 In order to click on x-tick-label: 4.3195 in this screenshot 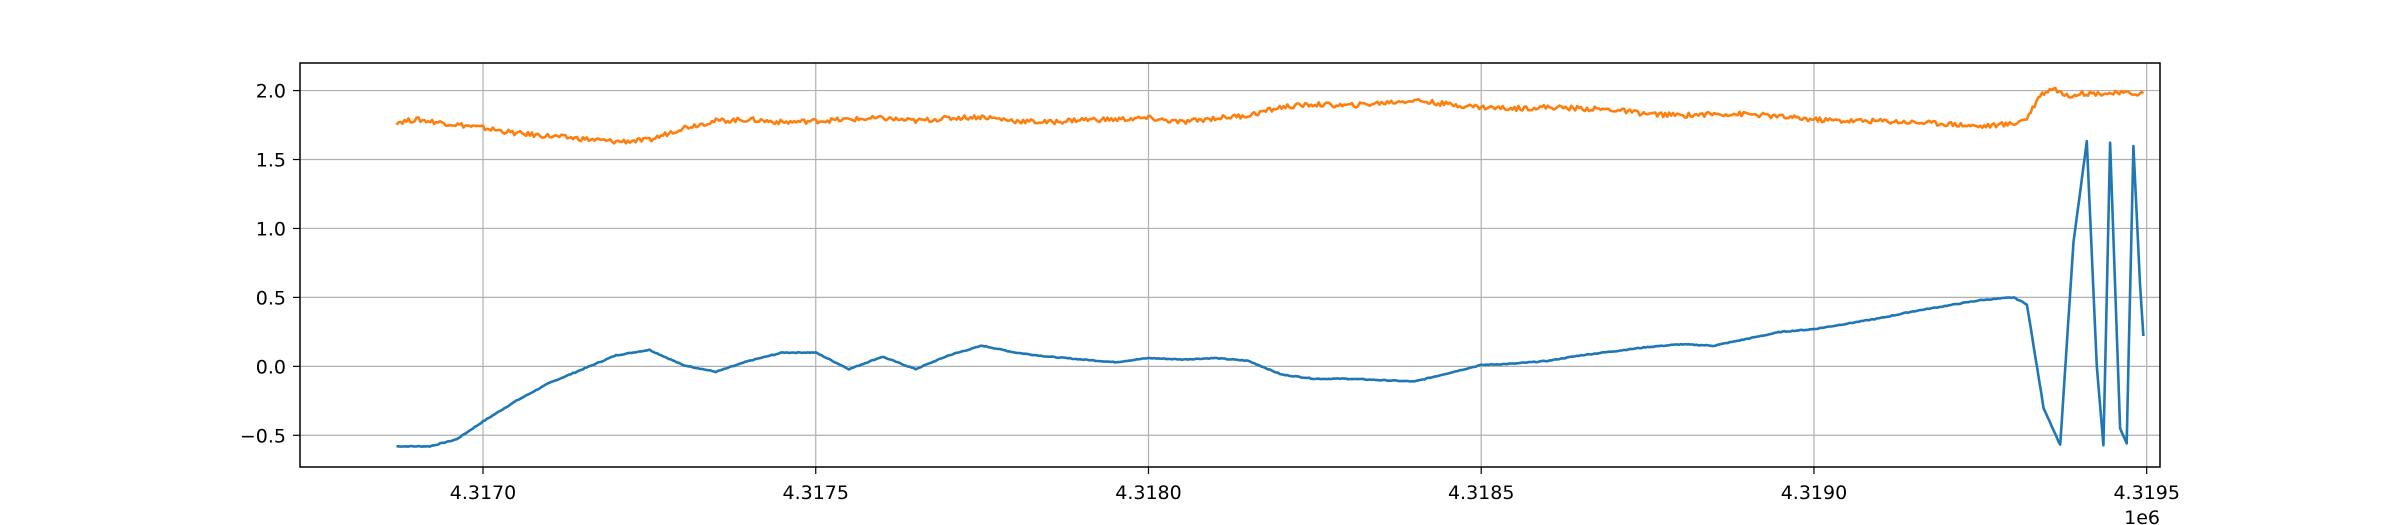, I will do `click(2146, 493)`.